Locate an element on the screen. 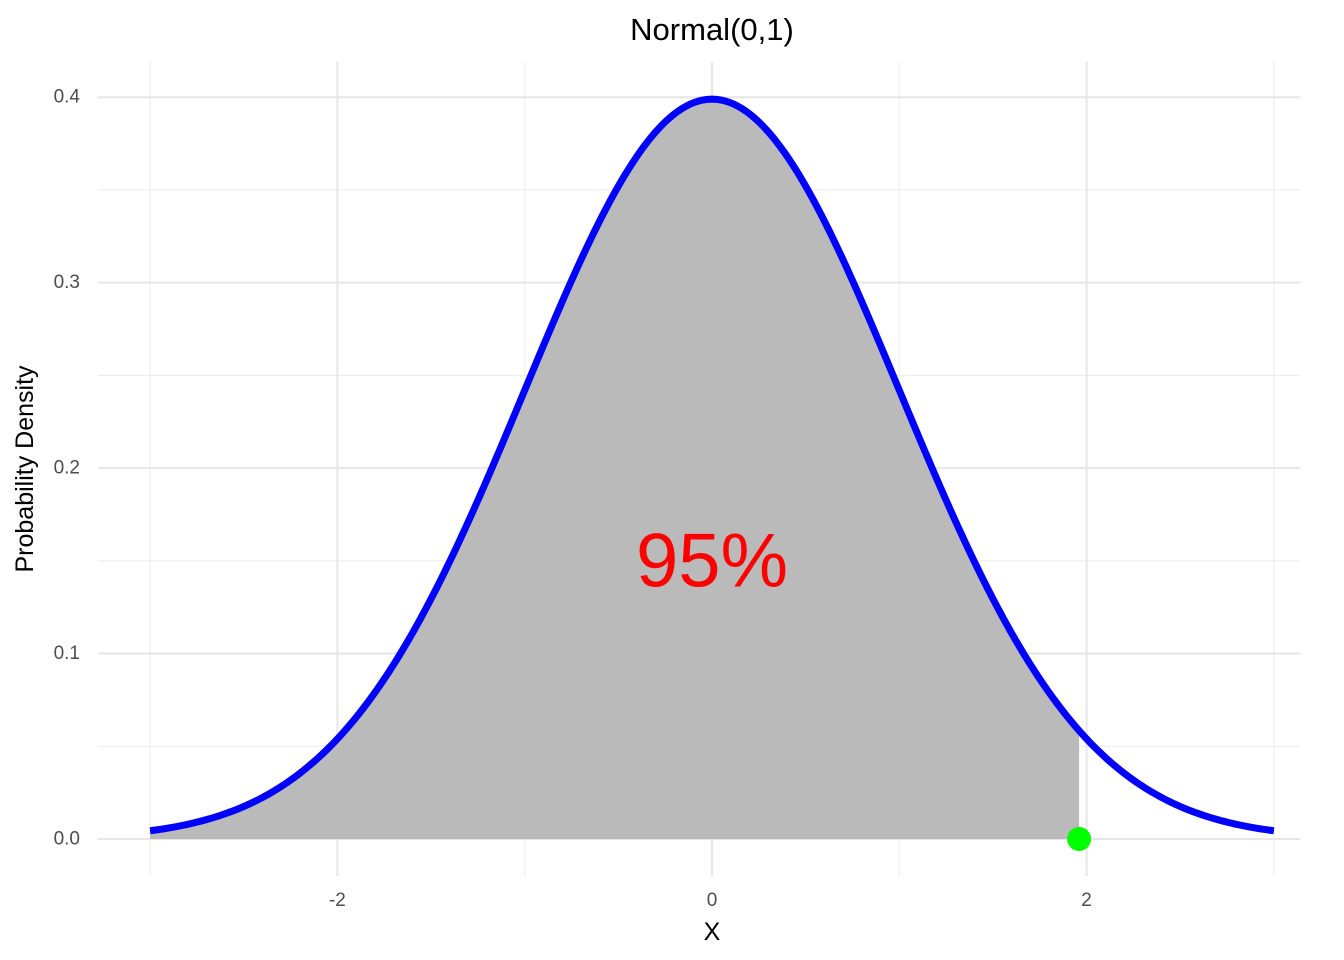  percent-annotation: 95% is located at coordinates (712, 560).